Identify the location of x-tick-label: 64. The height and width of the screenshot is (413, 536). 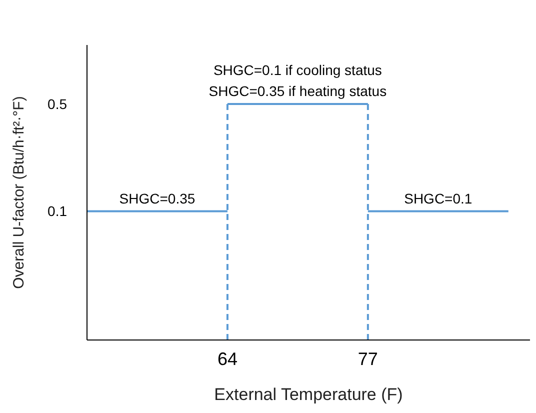
(227, 358).